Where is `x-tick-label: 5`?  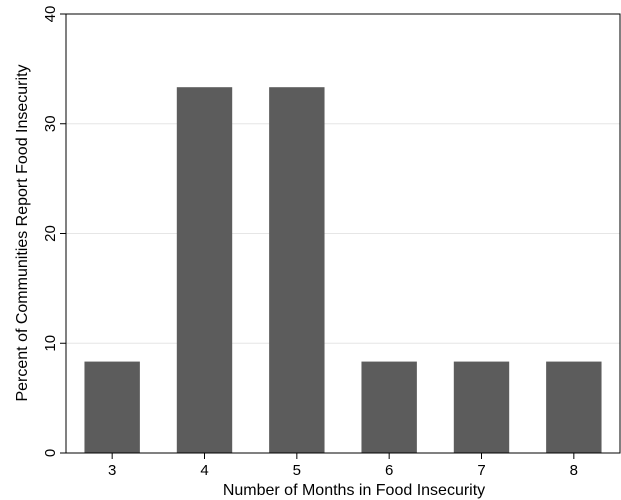 x-tick-label: 5 is located at coordinates (297, 470).